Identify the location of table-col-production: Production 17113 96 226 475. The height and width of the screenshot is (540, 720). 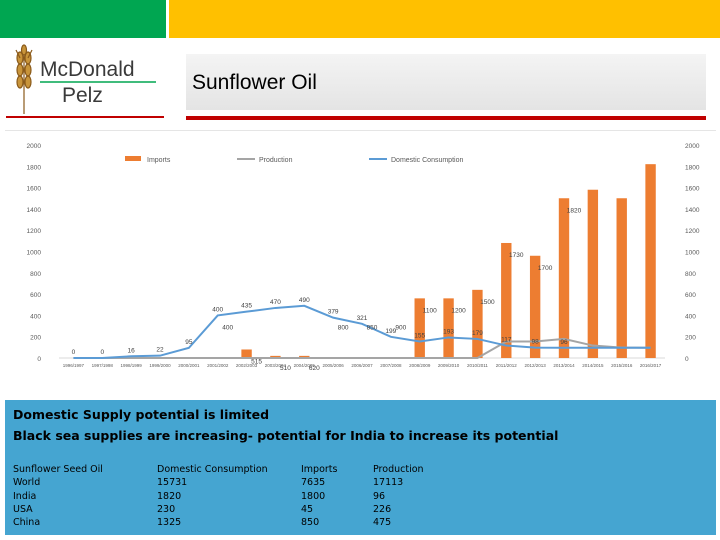
(398, 496).